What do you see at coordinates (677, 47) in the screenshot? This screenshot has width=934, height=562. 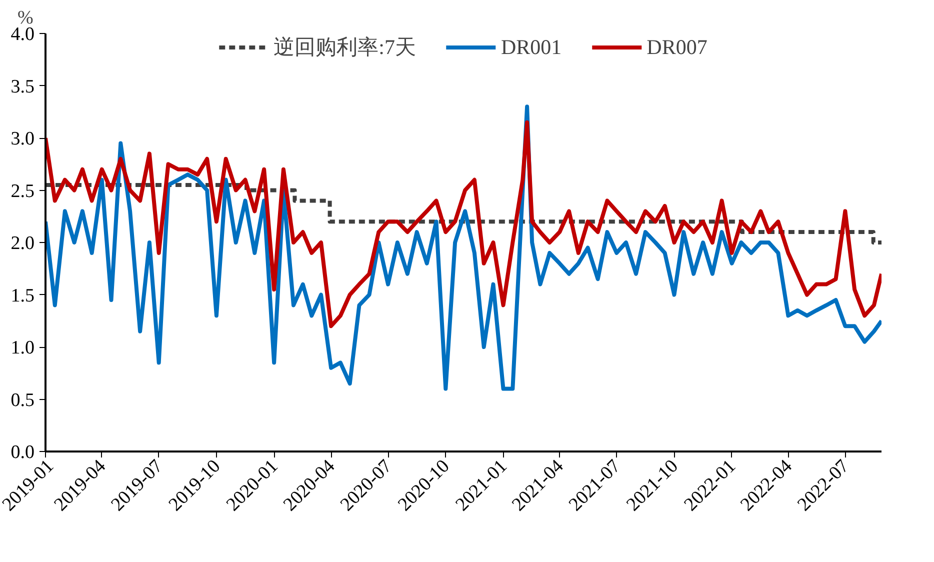 I see `legend-label: DR007` at bounding box center [677, 47].